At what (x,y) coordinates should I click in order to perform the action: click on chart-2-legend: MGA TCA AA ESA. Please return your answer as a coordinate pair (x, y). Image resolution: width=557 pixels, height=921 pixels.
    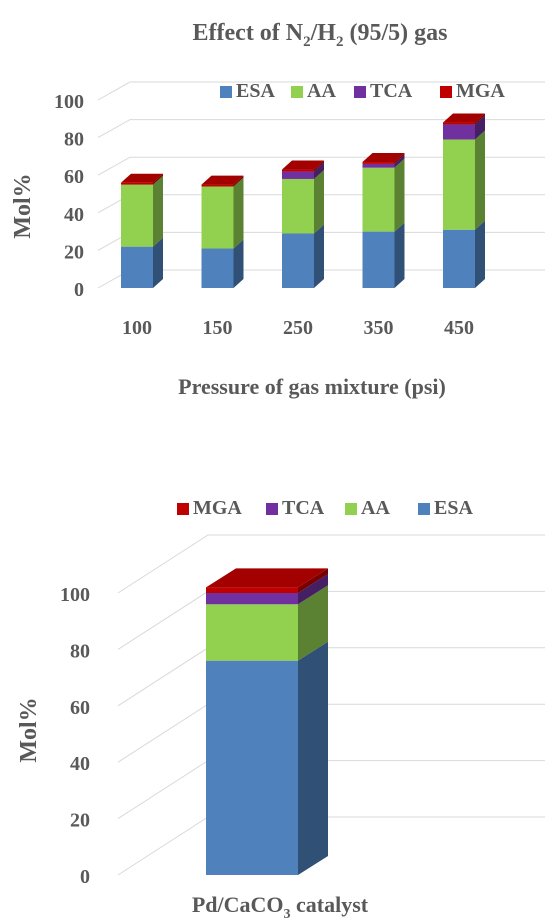
    Looking at the image, I should click on (325, 508).